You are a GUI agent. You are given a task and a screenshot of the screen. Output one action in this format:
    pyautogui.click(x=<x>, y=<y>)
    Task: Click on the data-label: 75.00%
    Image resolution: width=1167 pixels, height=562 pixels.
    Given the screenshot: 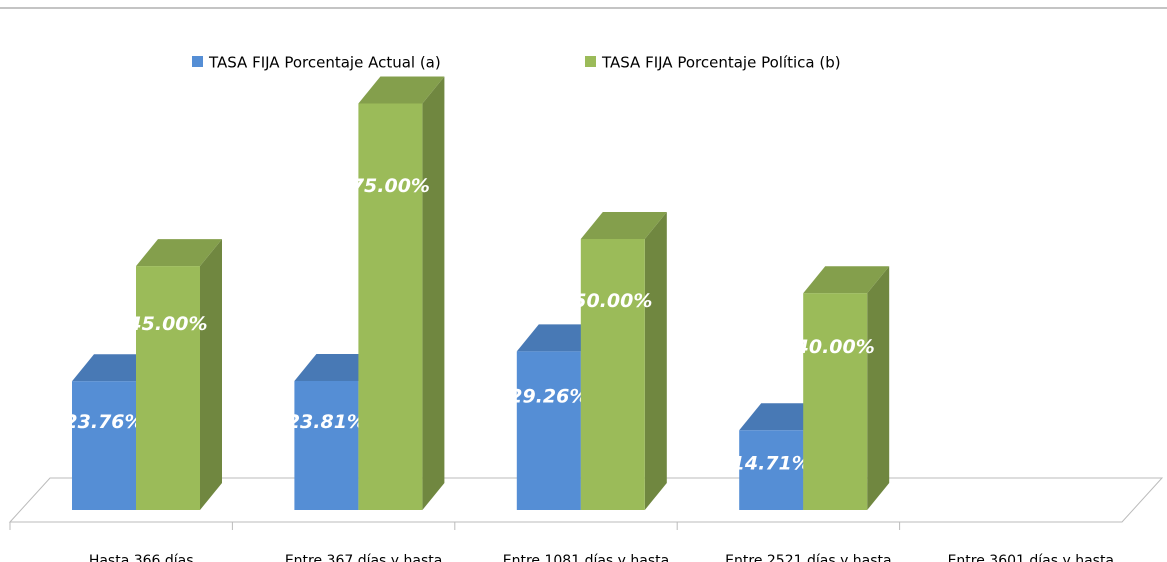 What is the action you would take?
    pyautogui.click(x=390, y=186)
    